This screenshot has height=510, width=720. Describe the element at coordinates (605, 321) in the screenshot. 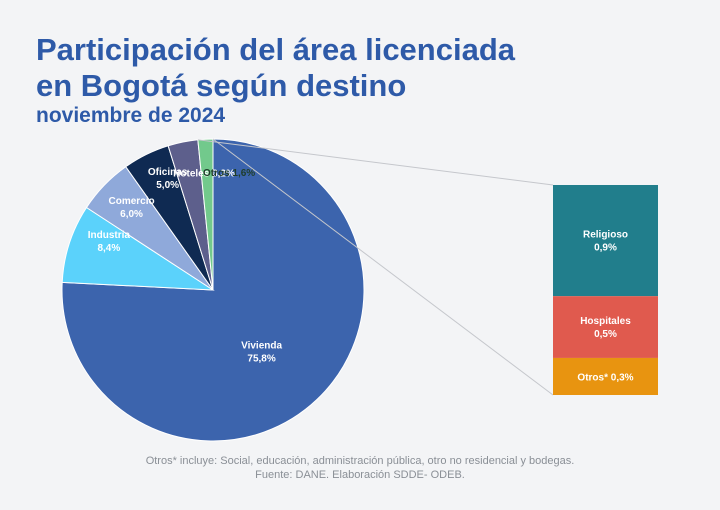

I see `bar-label-hospitales: Hospitales` at that location.